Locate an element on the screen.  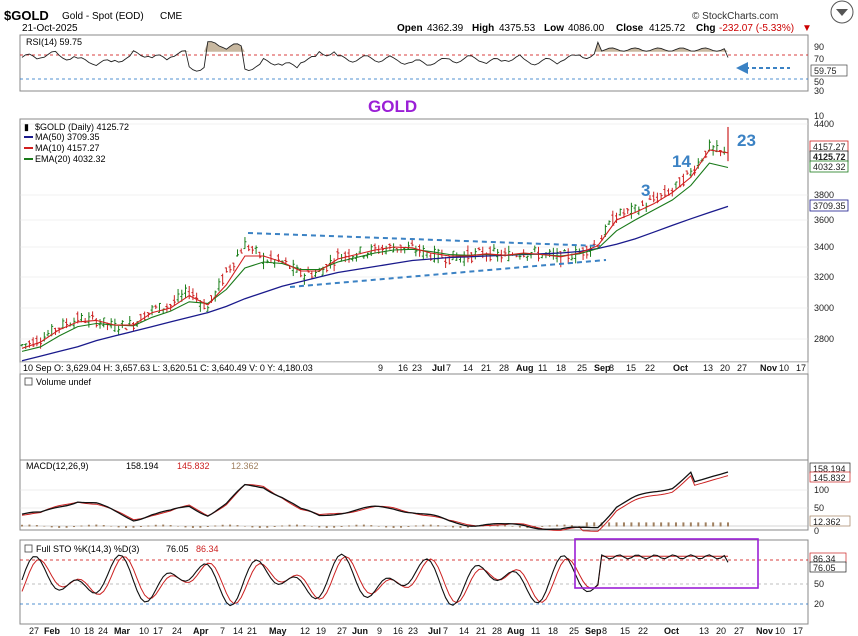
sto-tag-k-text: 76.05 is located at coordinates (824, 568).